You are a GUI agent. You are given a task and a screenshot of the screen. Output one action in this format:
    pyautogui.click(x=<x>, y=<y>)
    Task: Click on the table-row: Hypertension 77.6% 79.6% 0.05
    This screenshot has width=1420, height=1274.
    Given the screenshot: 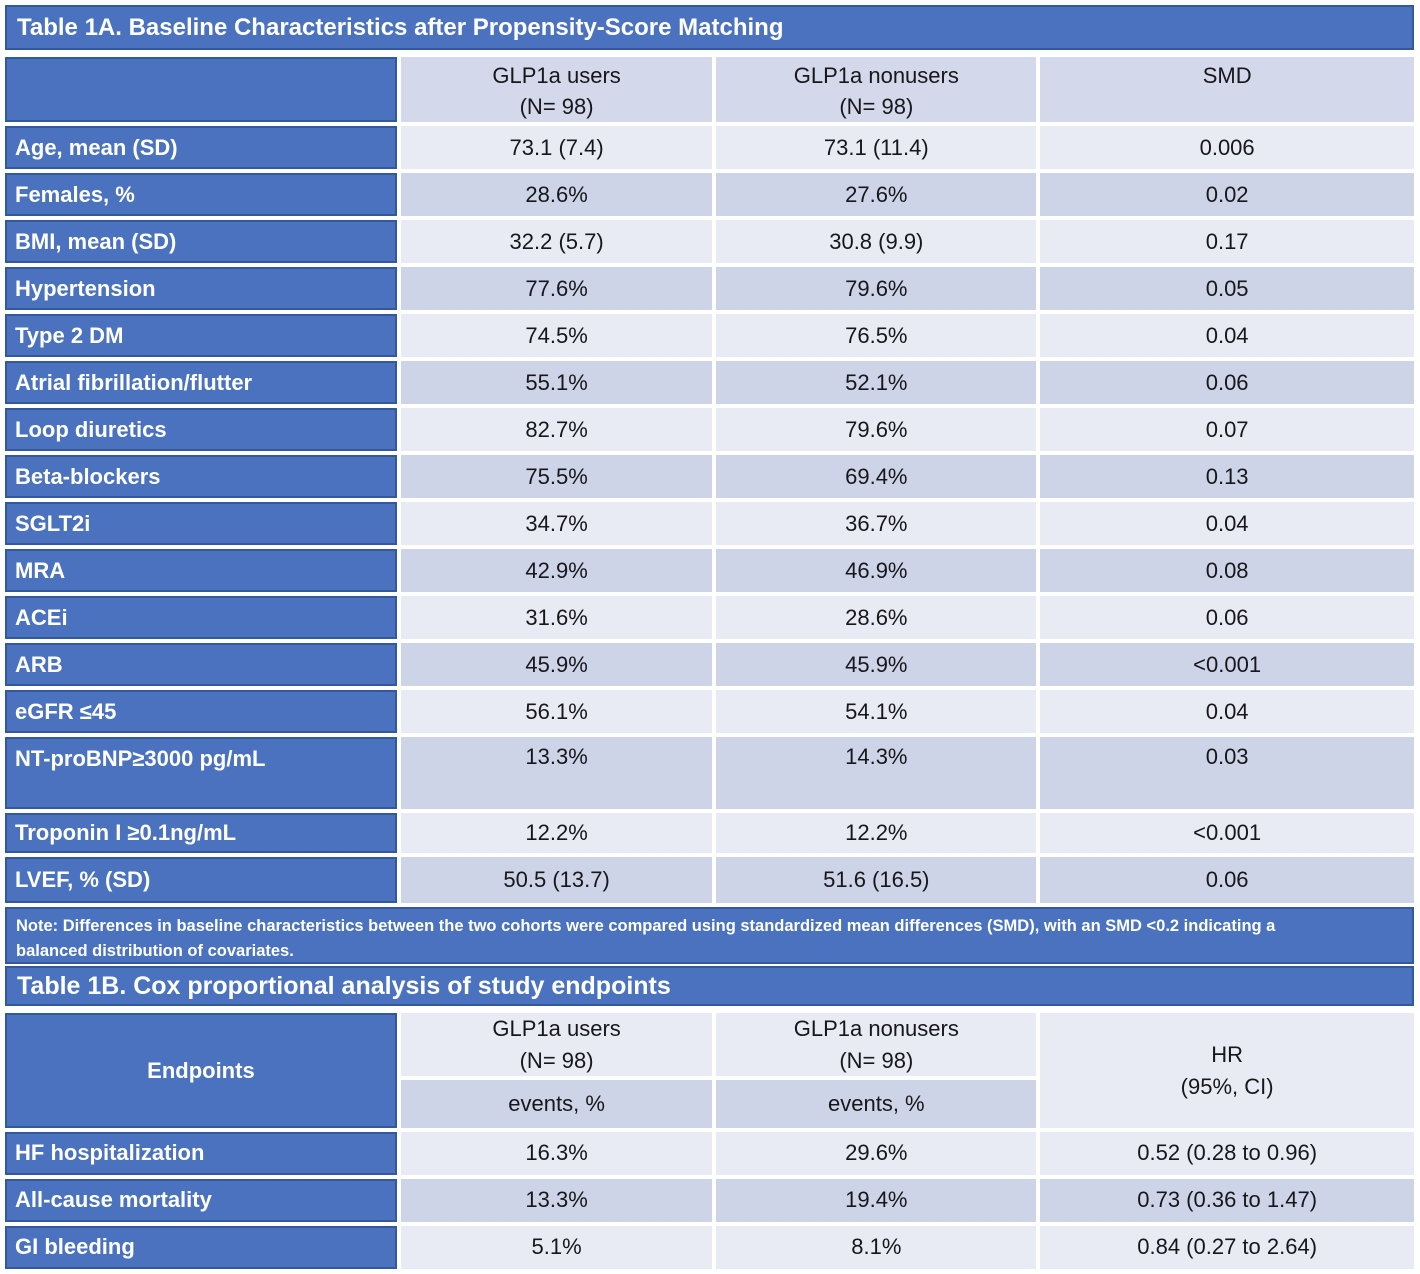 What is the action you would take?
    pyautogui.click(x=709, y=289)
    